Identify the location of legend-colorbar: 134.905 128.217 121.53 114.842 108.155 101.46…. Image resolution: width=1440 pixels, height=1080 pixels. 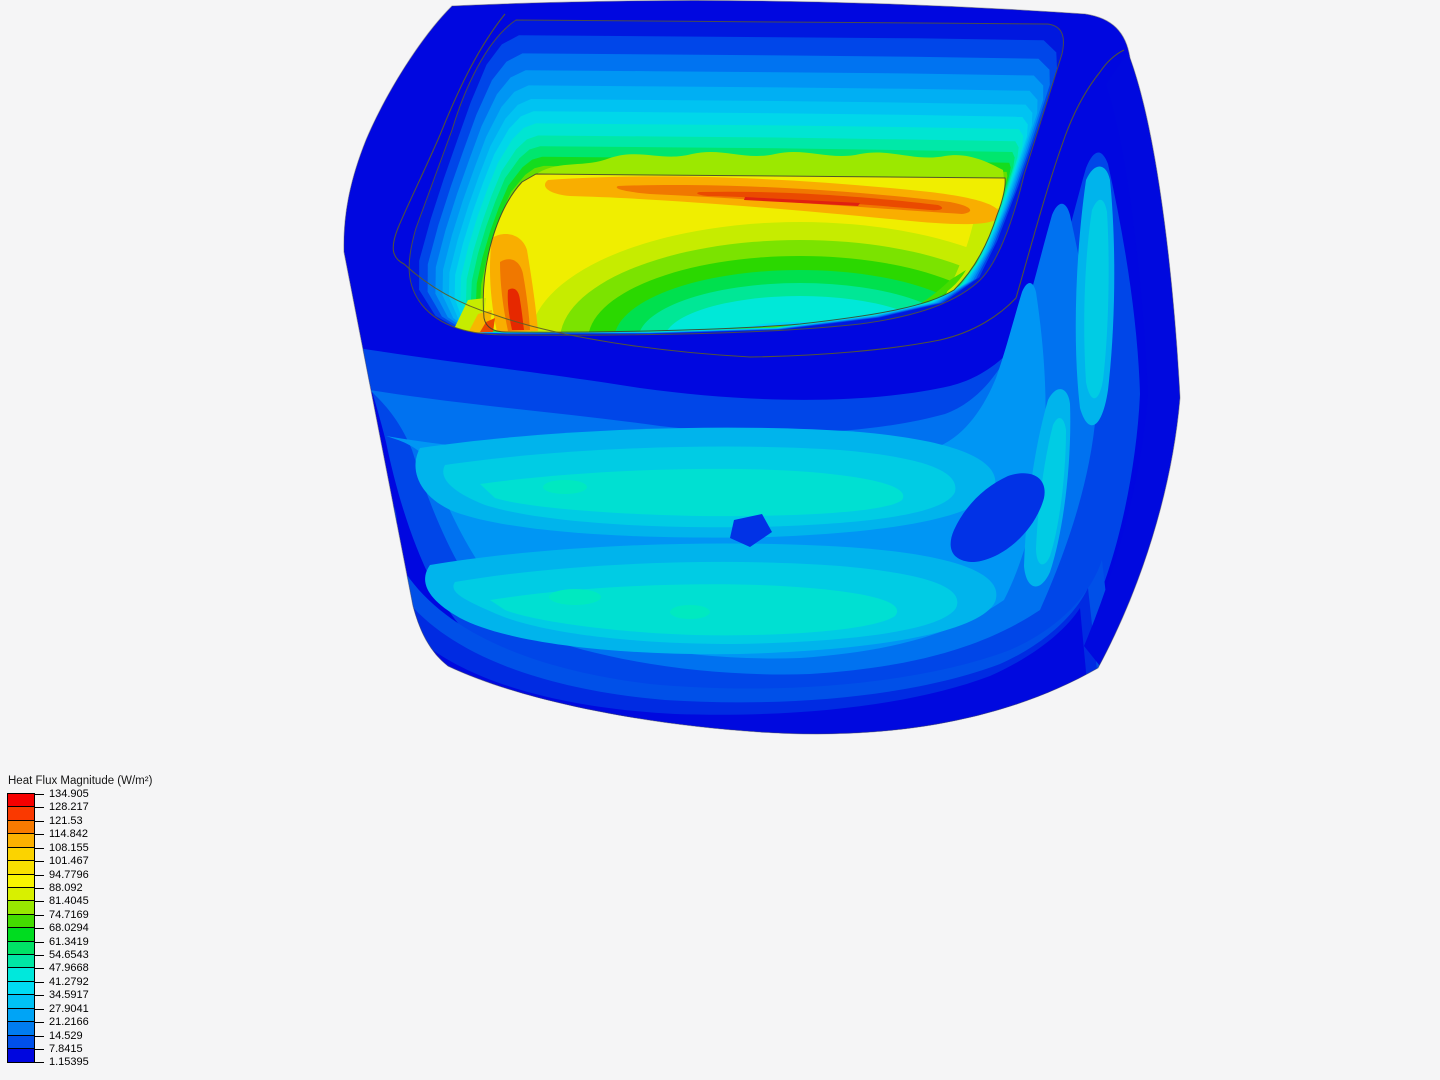
(48, 928).